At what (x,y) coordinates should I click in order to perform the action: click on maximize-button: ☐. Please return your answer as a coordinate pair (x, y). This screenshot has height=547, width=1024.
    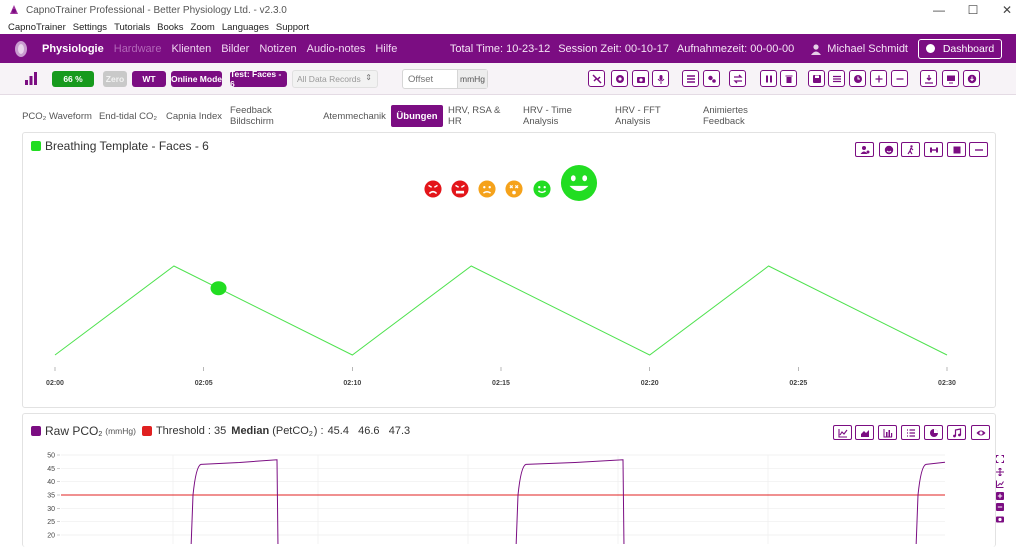
    Looking at the image, I should click on (973, 10).